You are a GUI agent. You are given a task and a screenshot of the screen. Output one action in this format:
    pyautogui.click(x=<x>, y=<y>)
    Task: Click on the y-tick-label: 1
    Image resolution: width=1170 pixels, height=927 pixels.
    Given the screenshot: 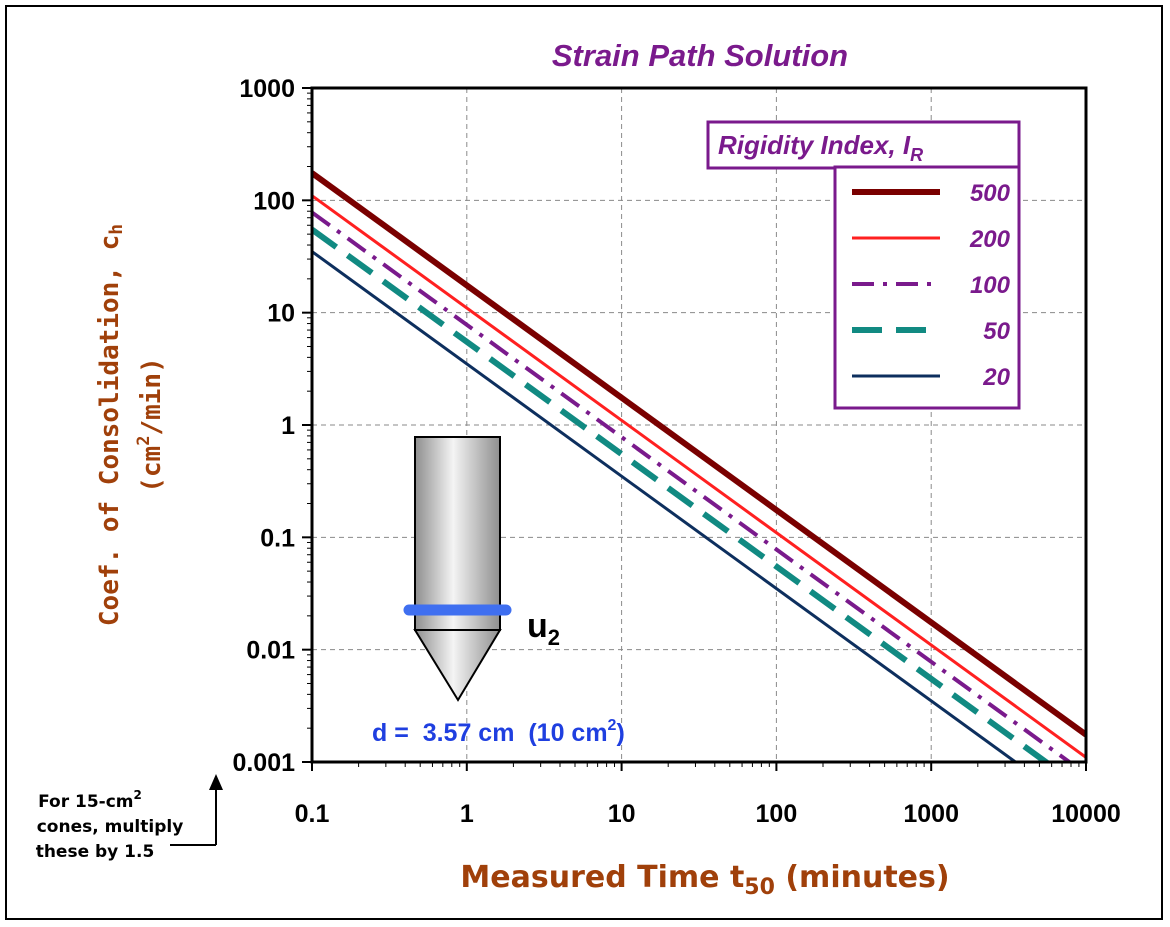 What is the action you would take?
    pyautogui.click(x=288, y=426)
    